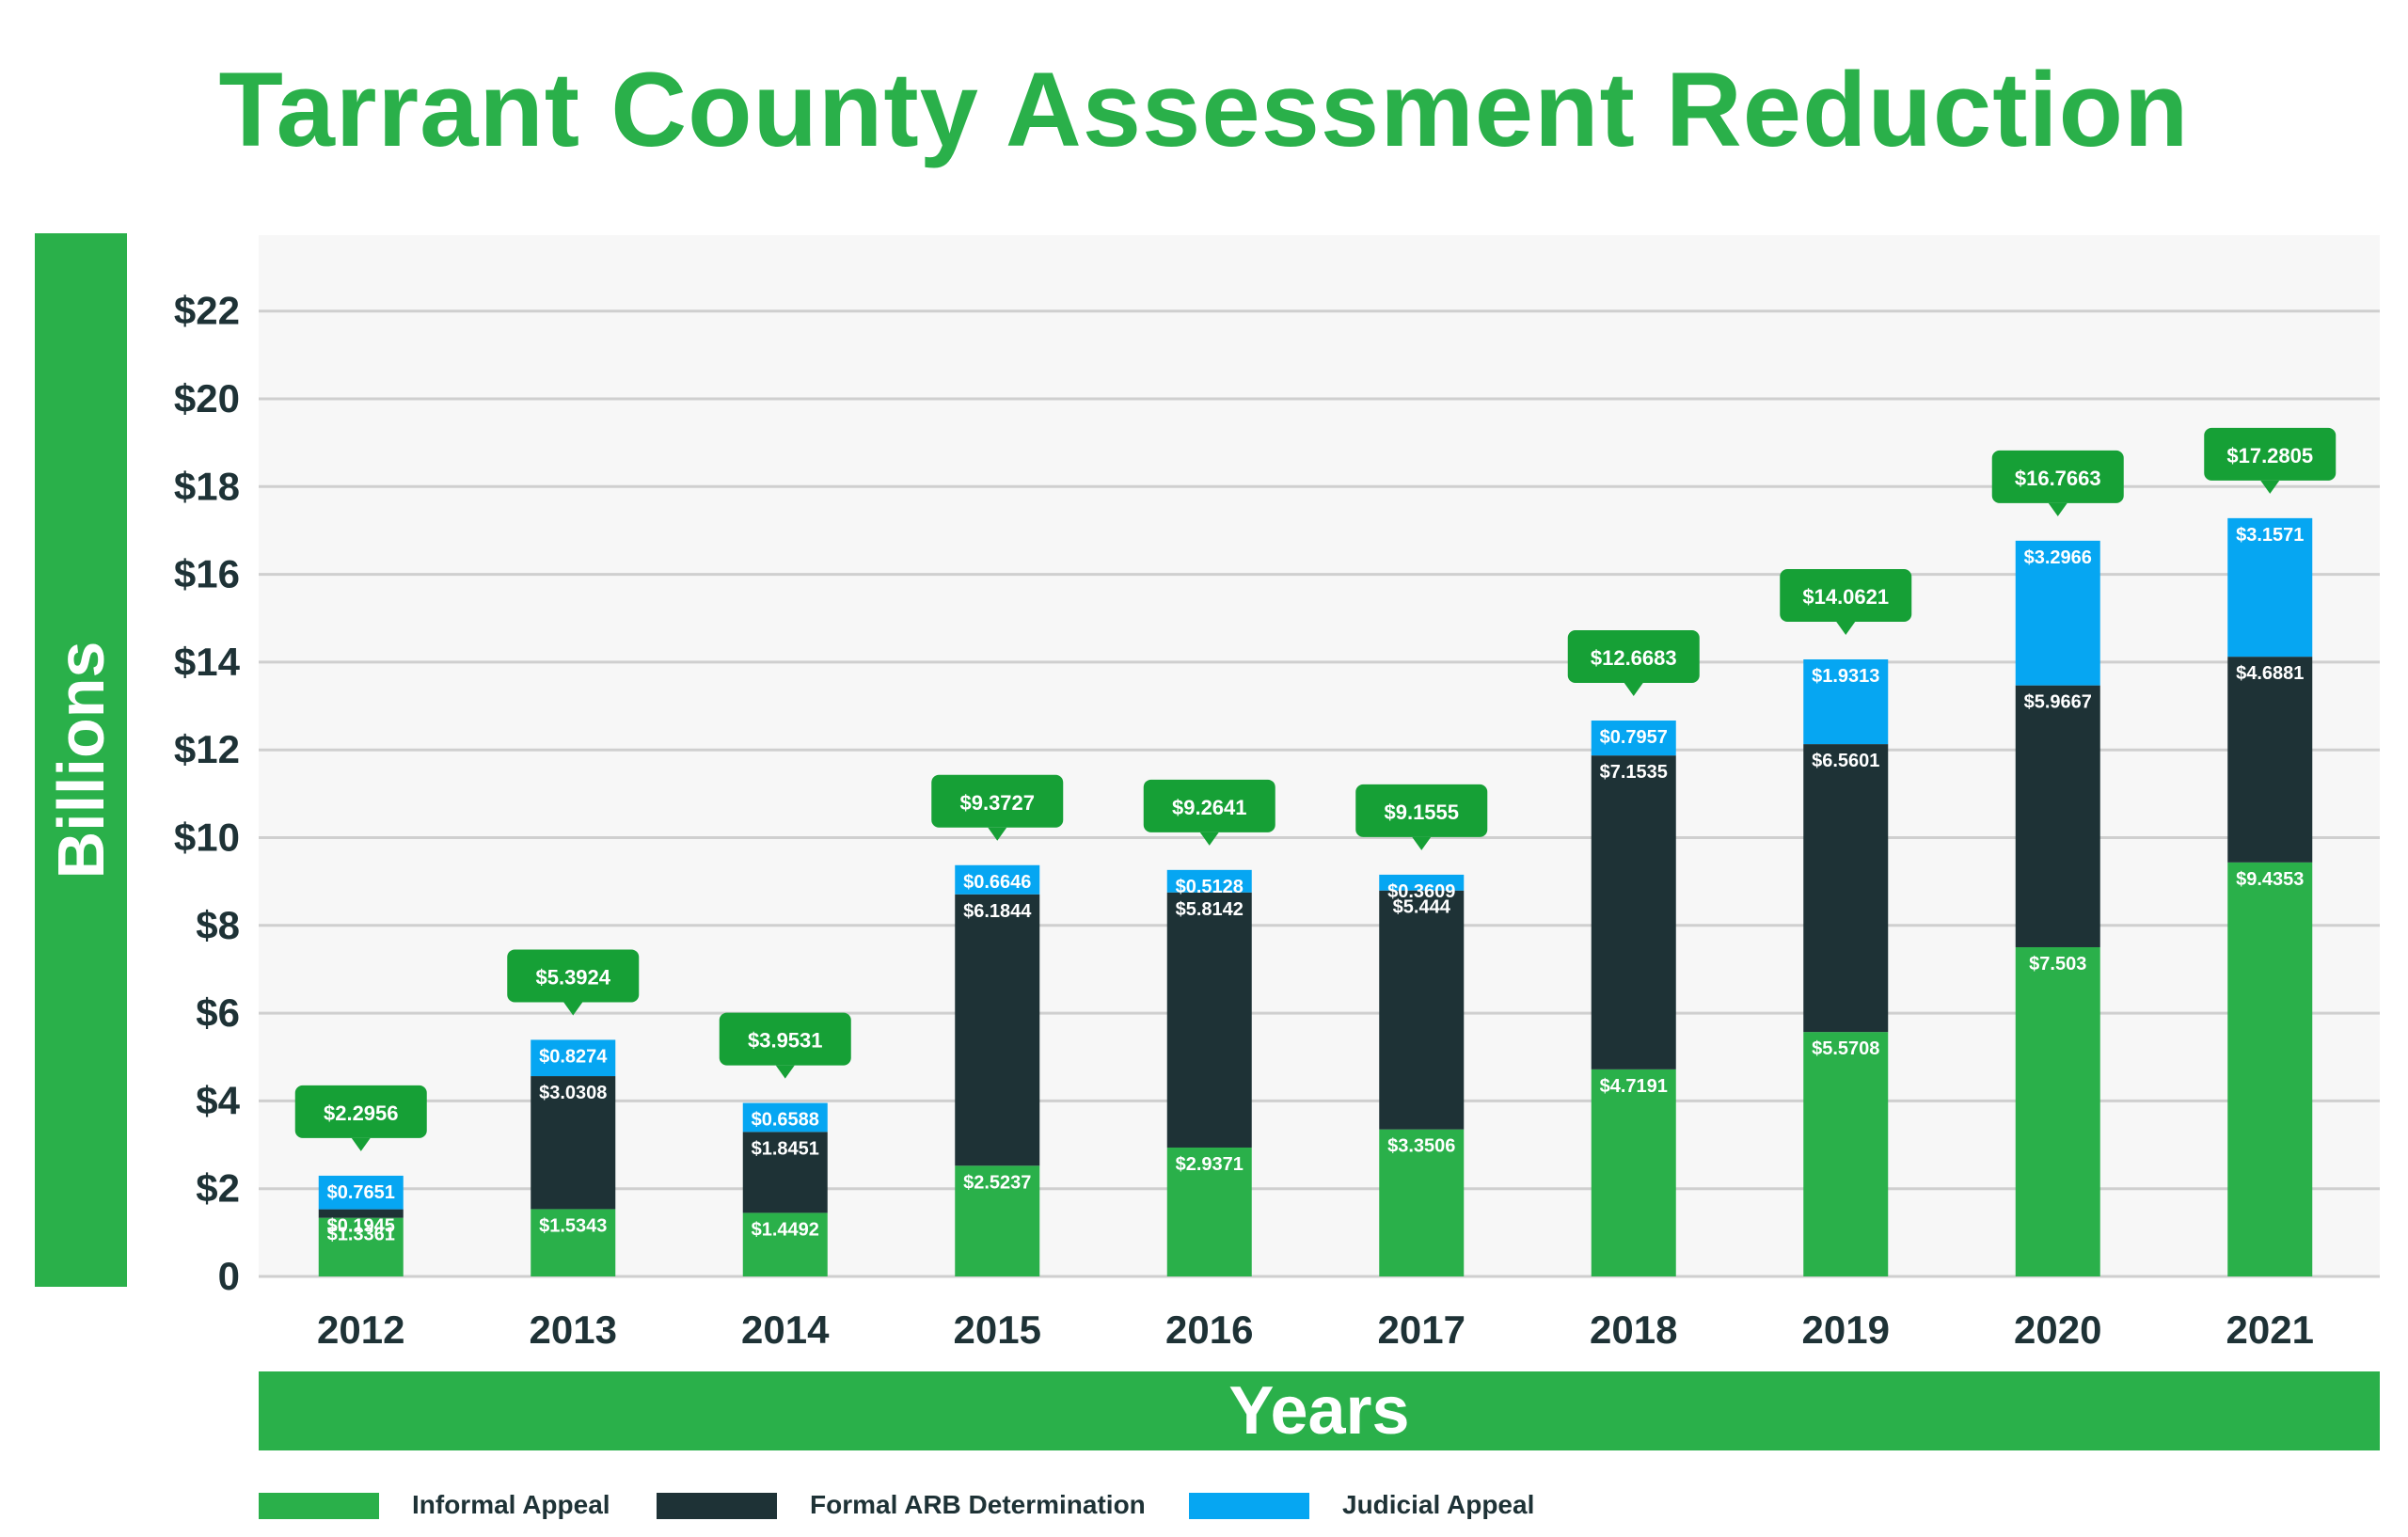  I want to click on total-label: $14.0621, so click(1846, 597).